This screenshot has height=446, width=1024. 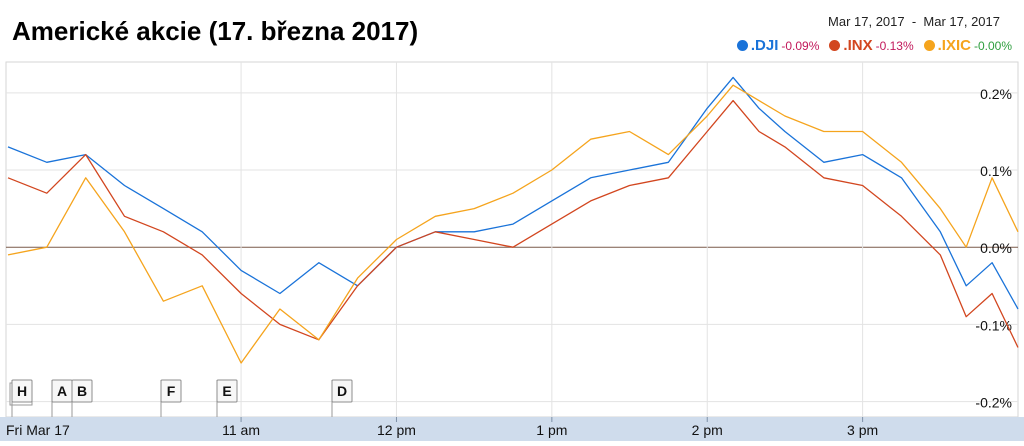 I want to click on event-flag-h, so click(x=22, y=391).